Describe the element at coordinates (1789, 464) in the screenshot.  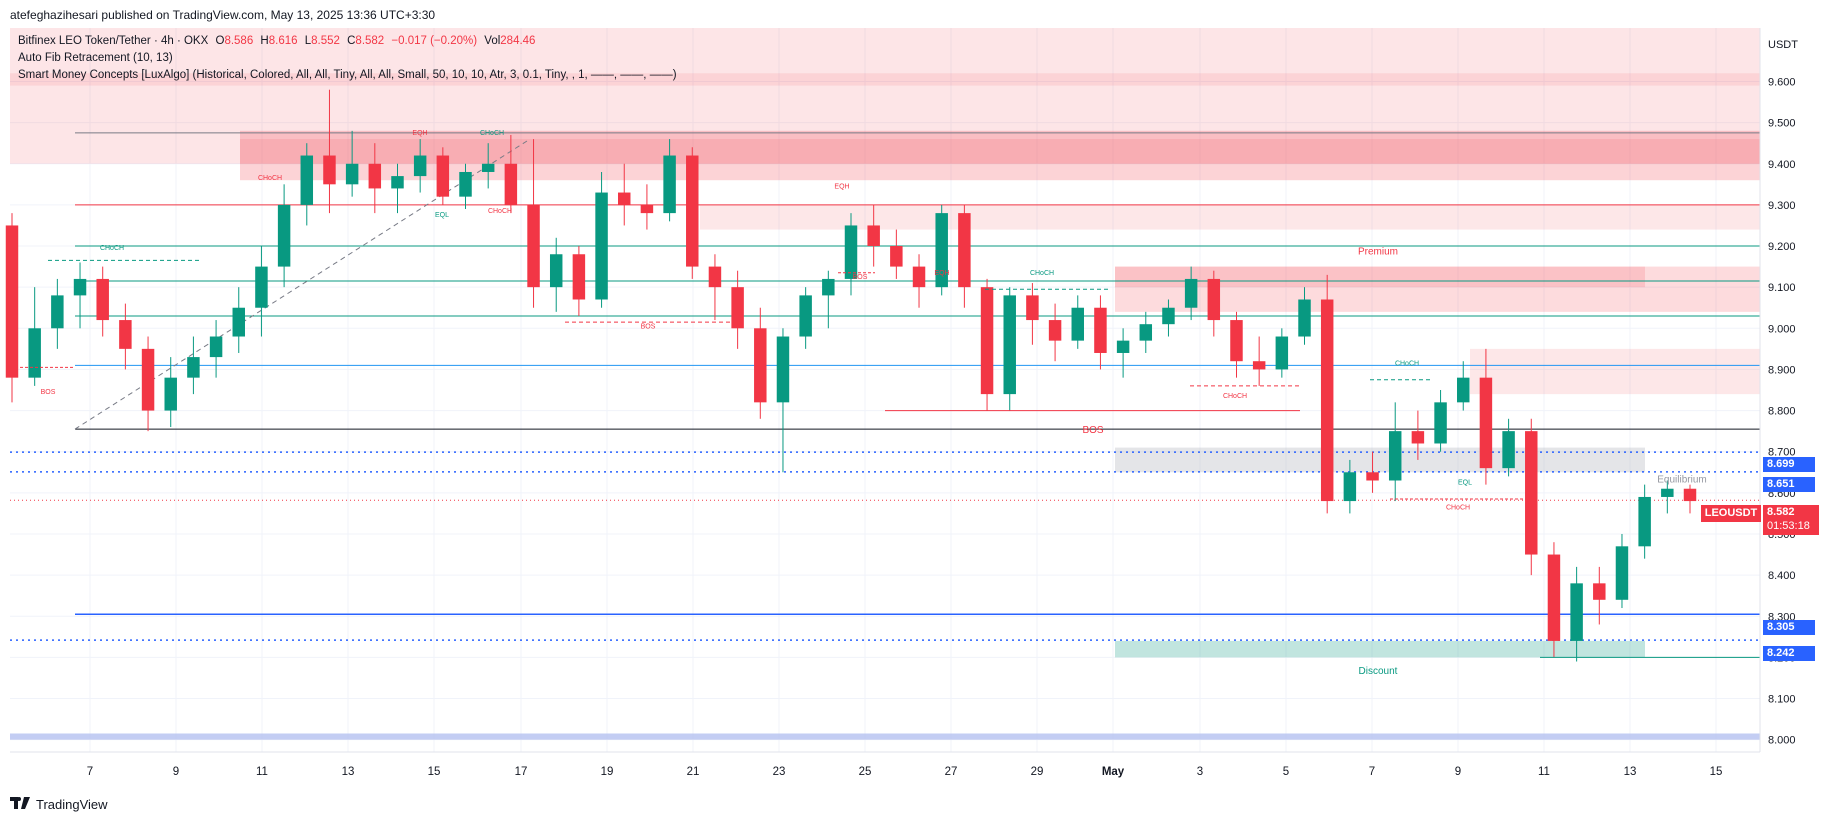
I see `level-tag-8699: 8.699` at that location.